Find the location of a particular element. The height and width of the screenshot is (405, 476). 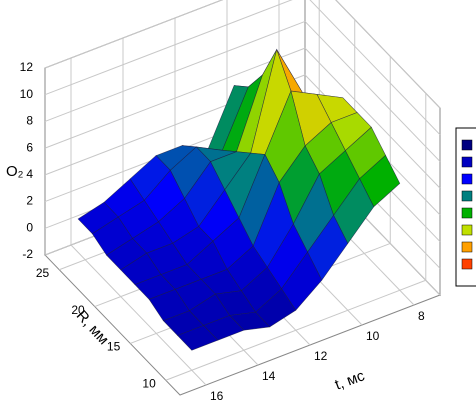

z-tick-label: 8 is located at coordinates (29, 121).